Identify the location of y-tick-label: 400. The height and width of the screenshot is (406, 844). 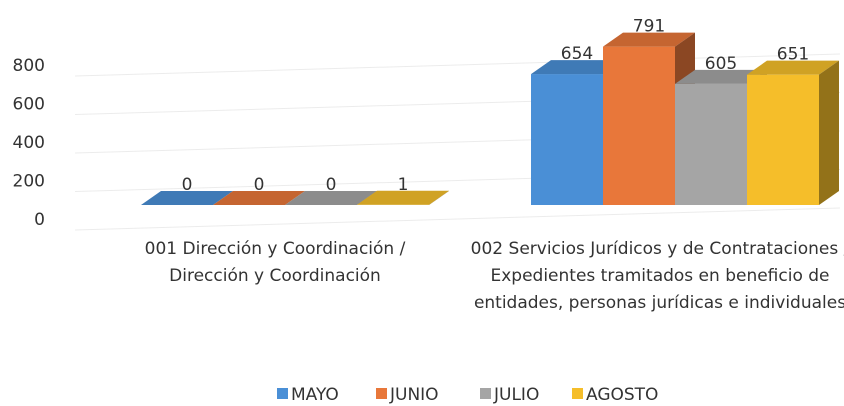
(29, 143).